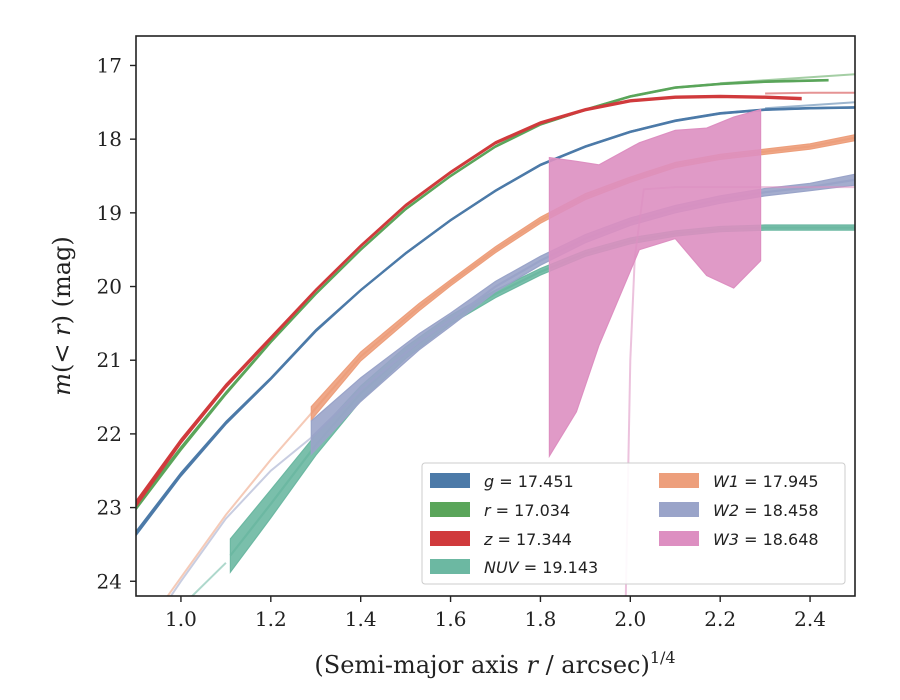  Describe the element at coordinates (663, 657) in the screenshot. I see `x-axis-label-sup: 1/4` at that location.